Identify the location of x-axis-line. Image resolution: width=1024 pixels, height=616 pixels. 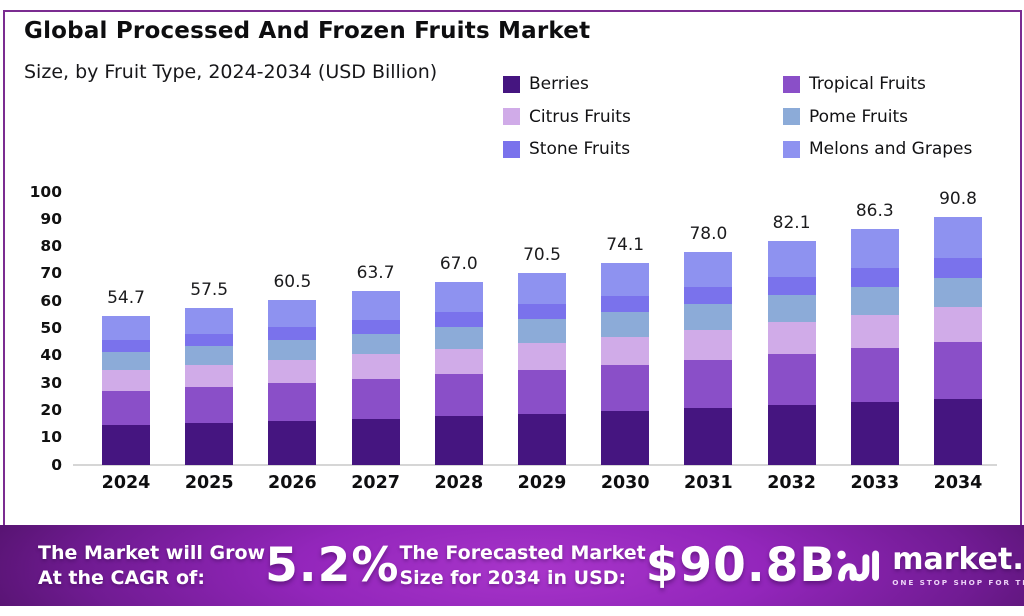
(535, 465).